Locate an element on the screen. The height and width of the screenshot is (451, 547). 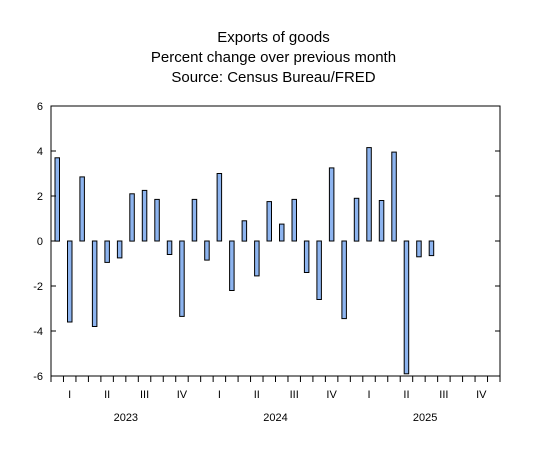
y-tick-label: -2 is located at coordinates (38, 287).